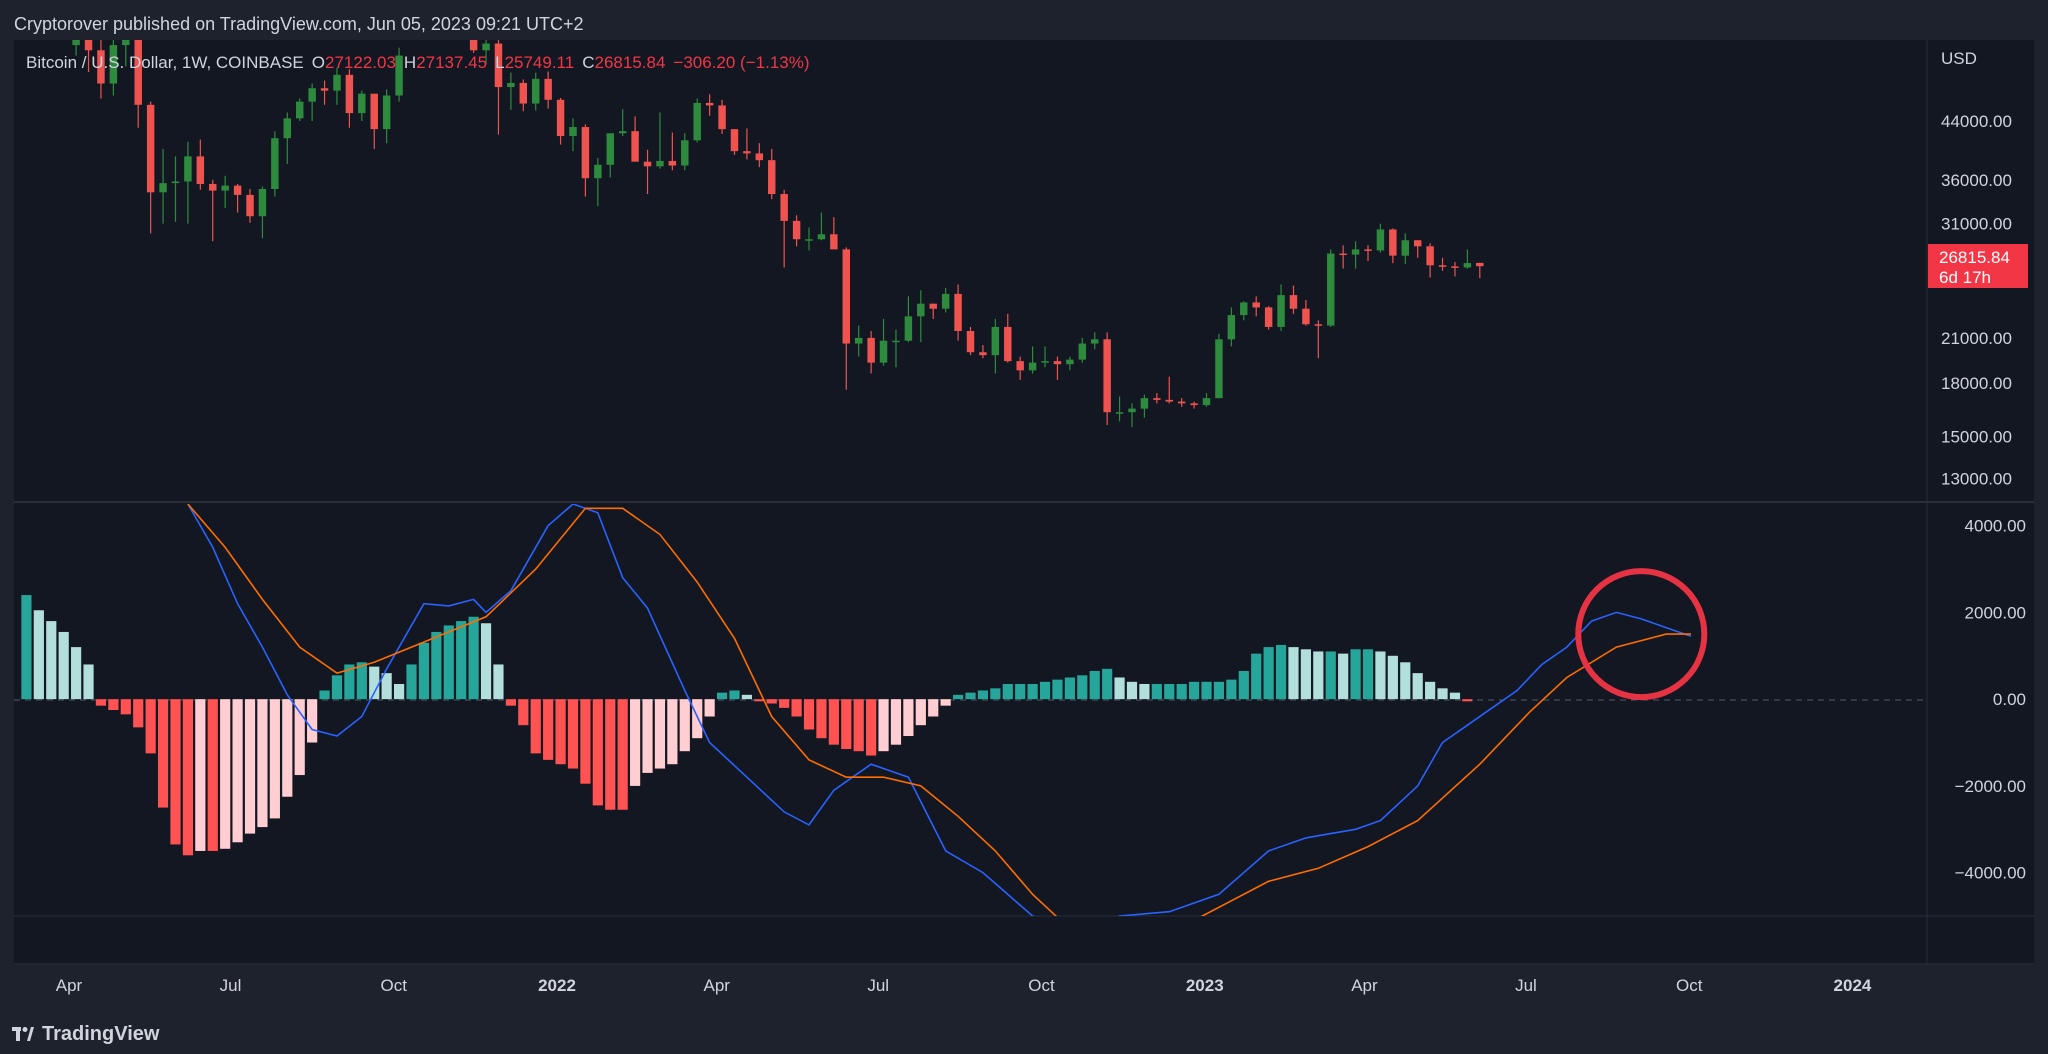 Image resolution: width=2048 pixels, height=1054 pixels. Describe the element at coordinates (964, 985) in the screenshot. I see `time-axis-ticks: Apr Jul Oct 2022 Apr Jul Oct 2023 Apr Jul Oct 2024` at that location.